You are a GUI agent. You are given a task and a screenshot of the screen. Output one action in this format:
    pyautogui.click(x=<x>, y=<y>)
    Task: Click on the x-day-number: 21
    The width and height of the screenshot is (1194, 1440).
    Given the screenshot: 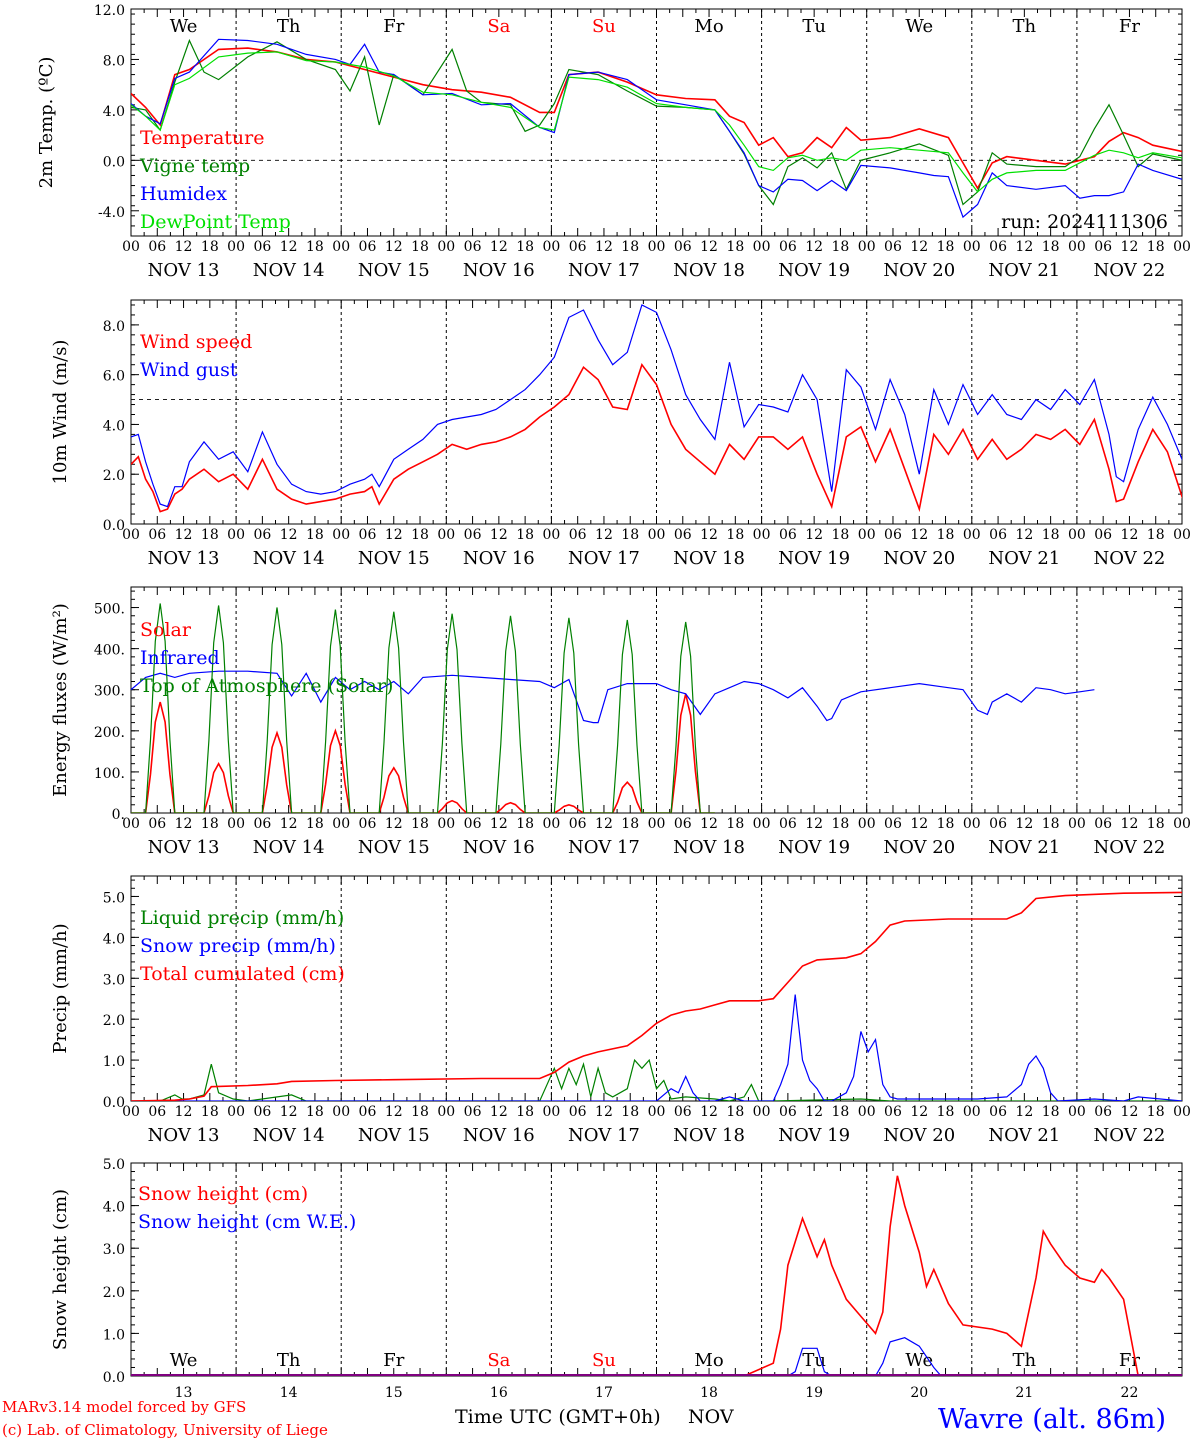 What is the action you would take?
    pyautogui.click(x=1024, y=1393)
    